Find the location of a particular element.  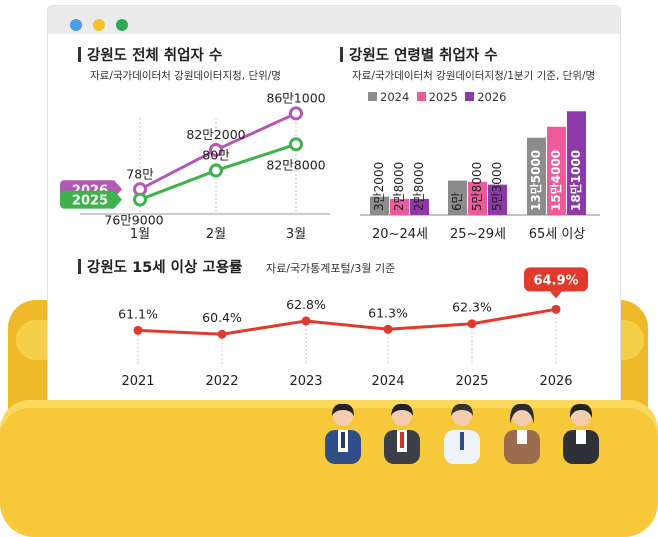

chart1-data-label: 86만1000 is located at coordinates (295, 97).